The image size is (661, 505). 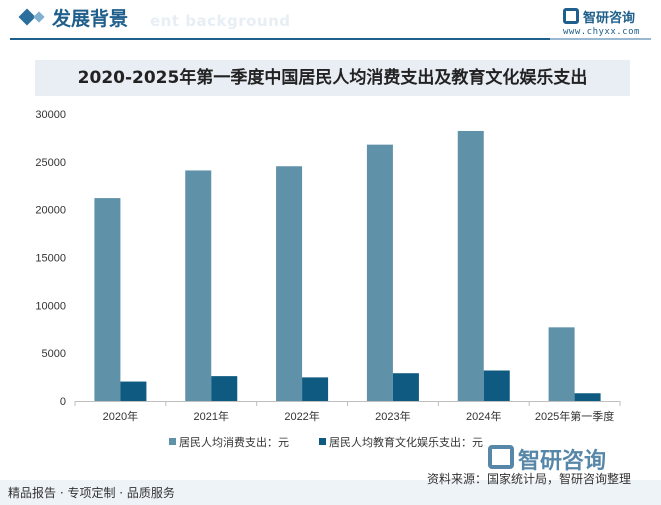 I want to click on chart-labels: 2020年 2021年 2022年 2023年 2024年 2025年第一季度, so click(x=359, y=416).